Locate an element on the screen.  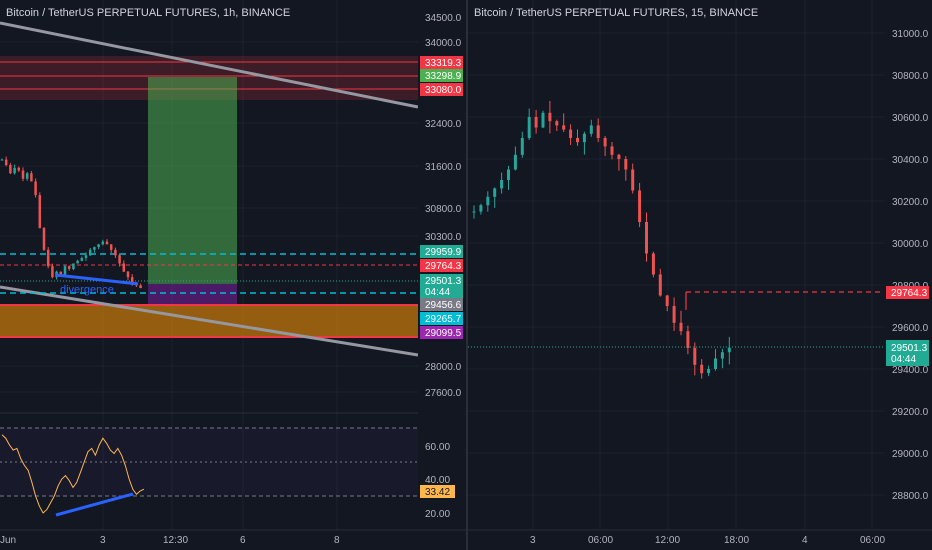
svg-text: 29501.3 is located at coordinates (443, 281).